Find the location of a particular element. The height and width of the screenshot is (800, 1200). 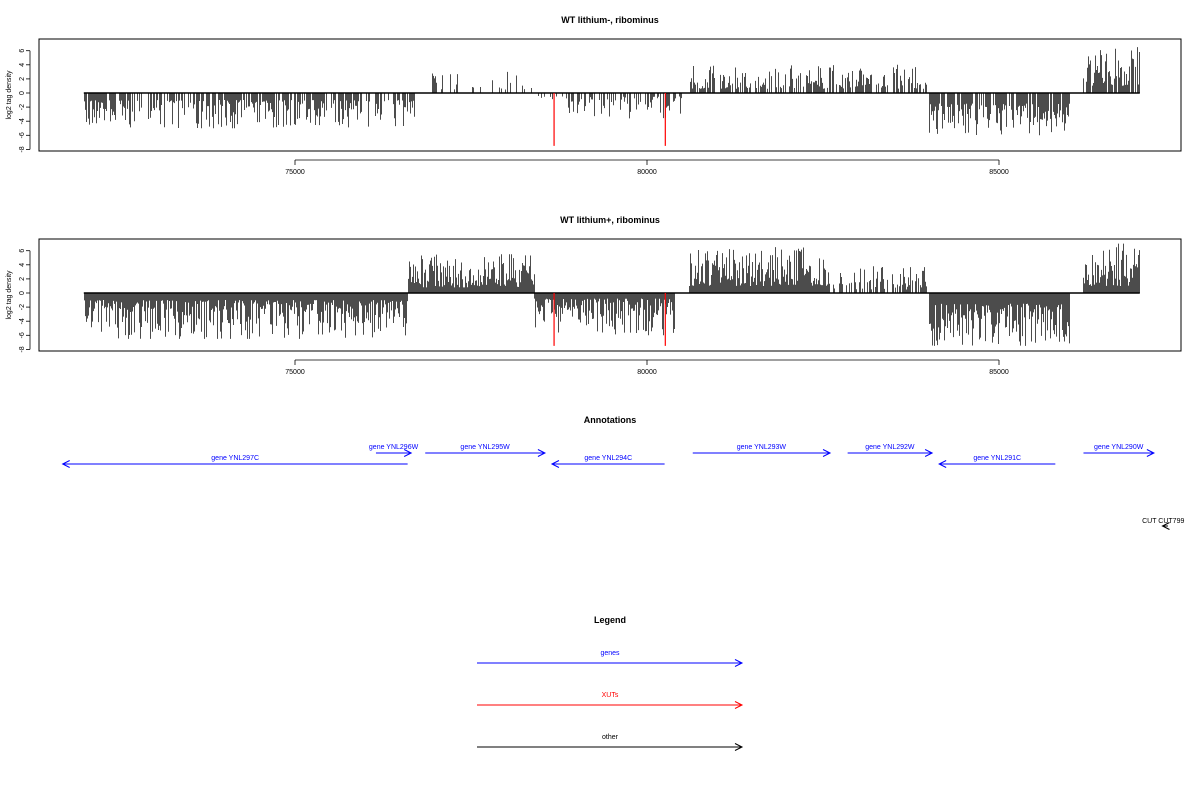

legend-title: Legend is located at coordinates (610, 620).